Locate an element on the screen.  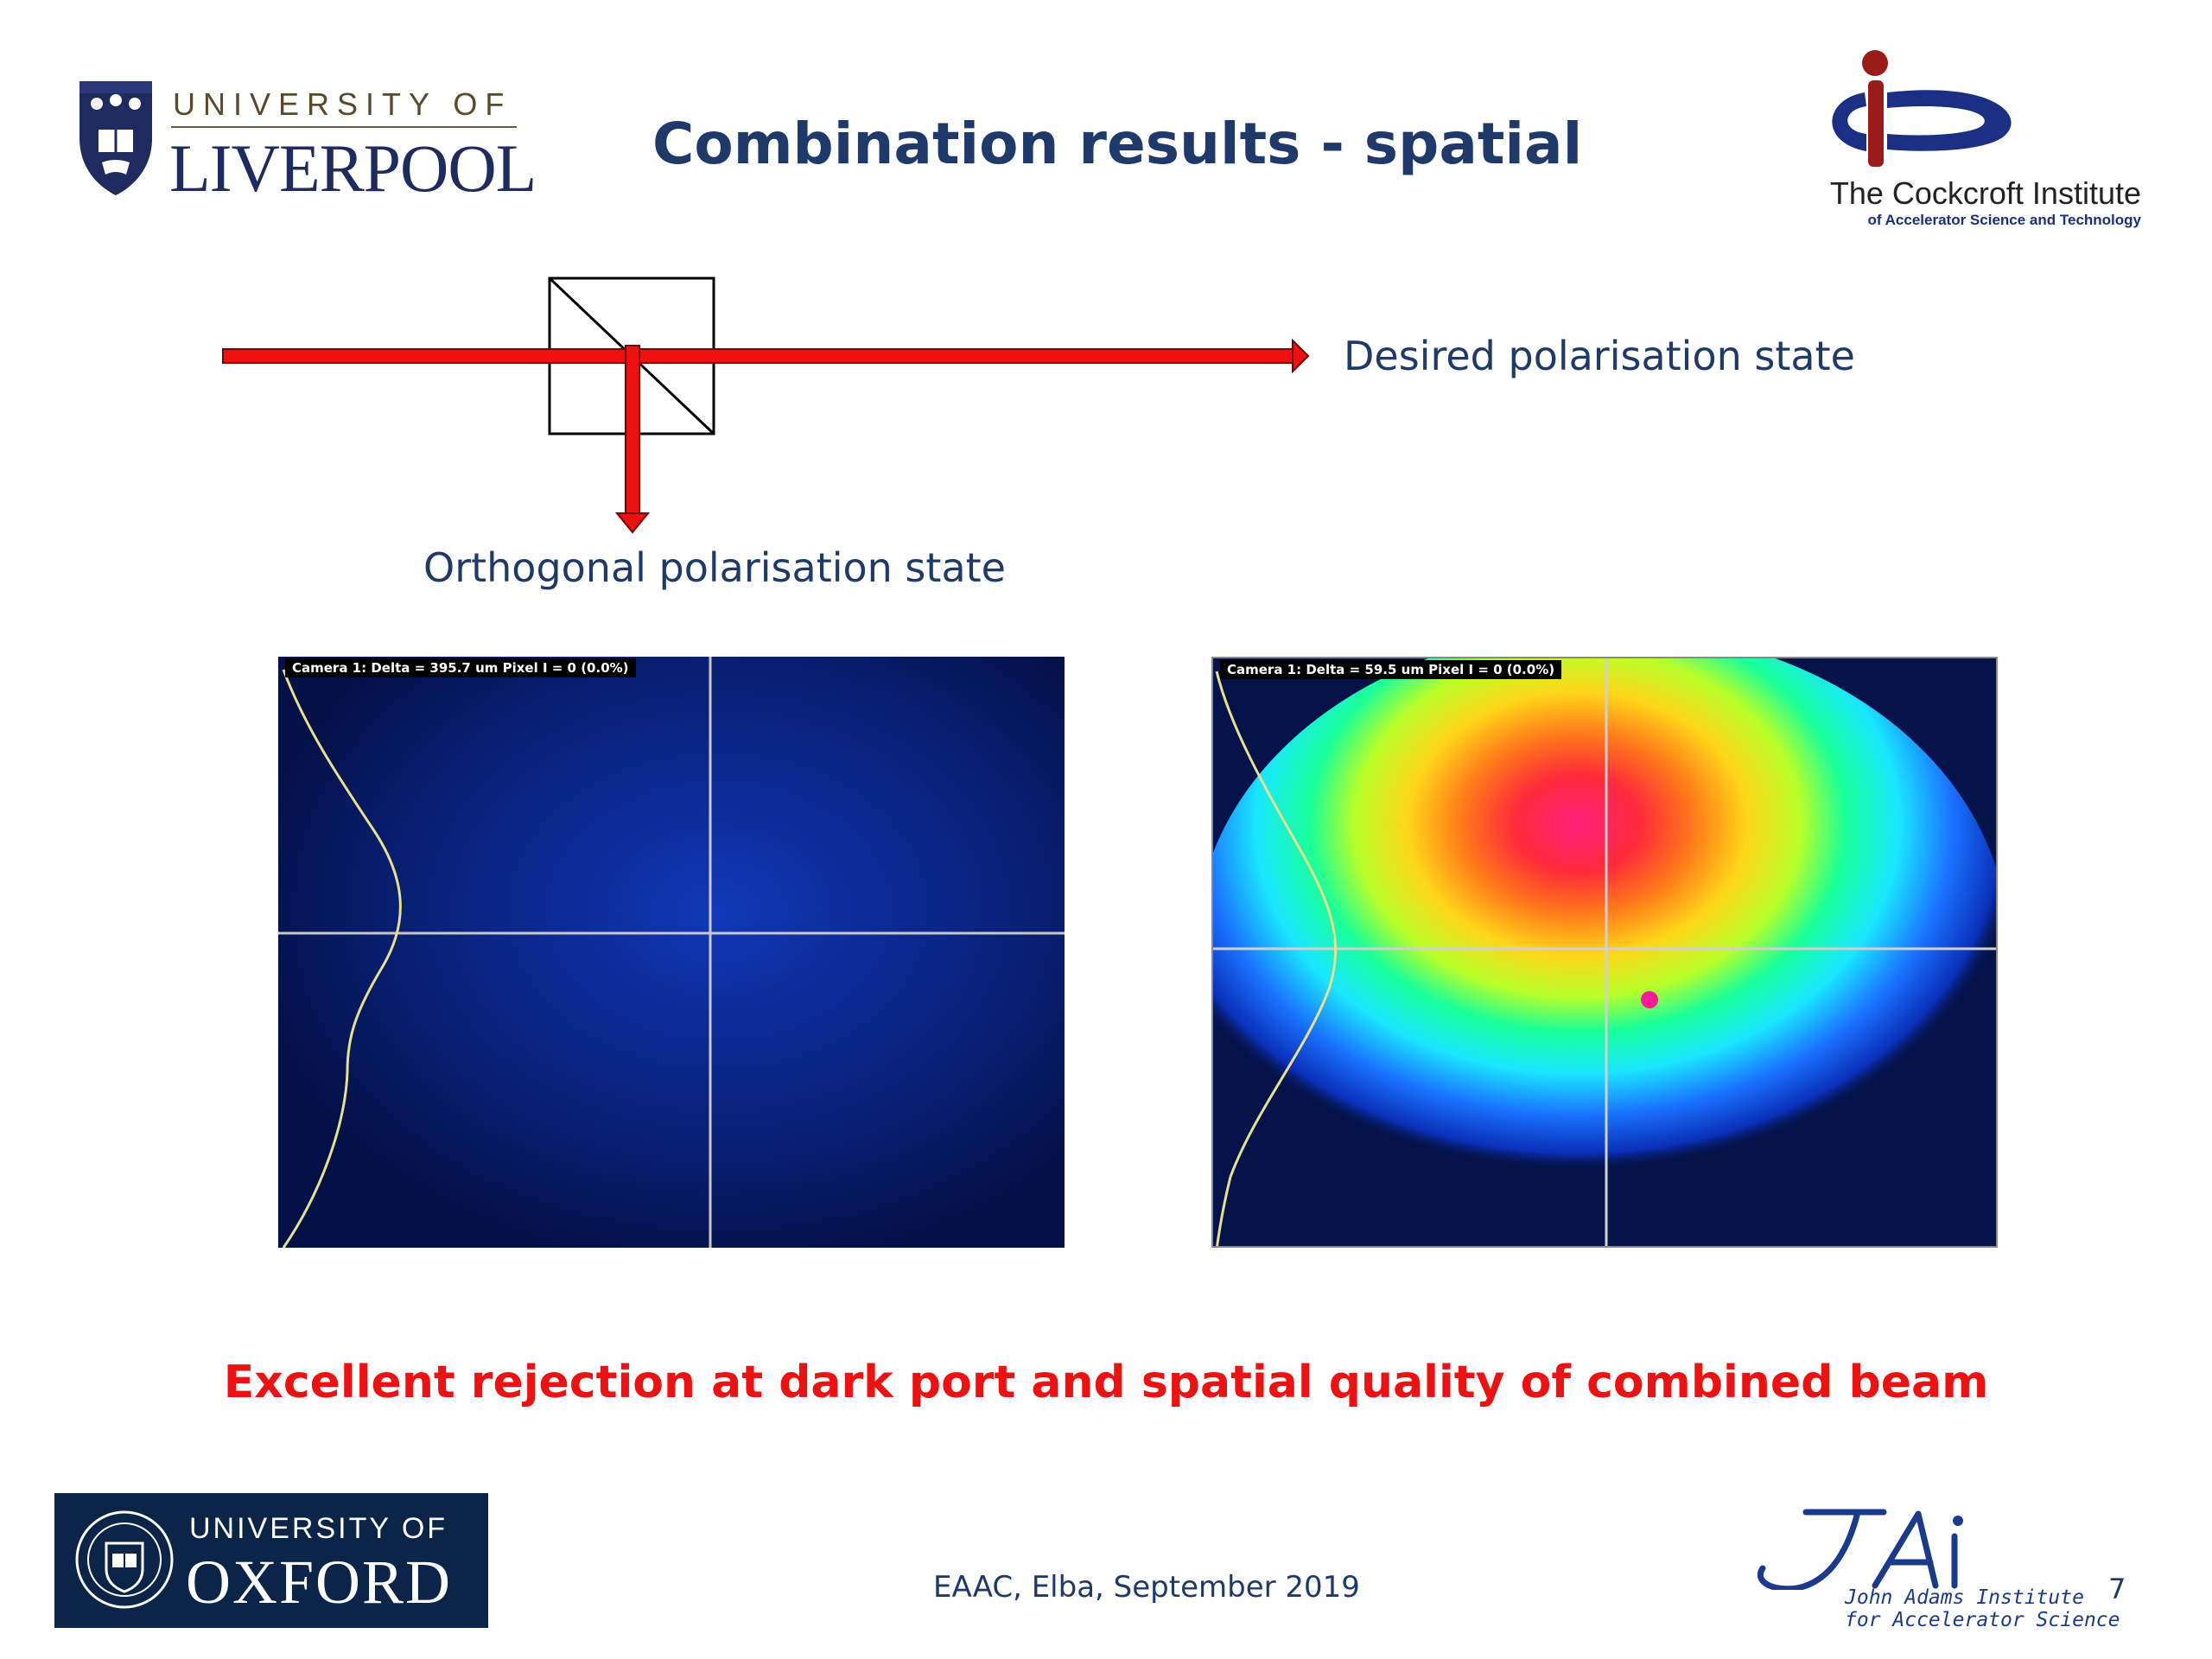
university-of-oxford-logo: UNIVERSITY OF OXFORD is located at coordinates (271, 1560).